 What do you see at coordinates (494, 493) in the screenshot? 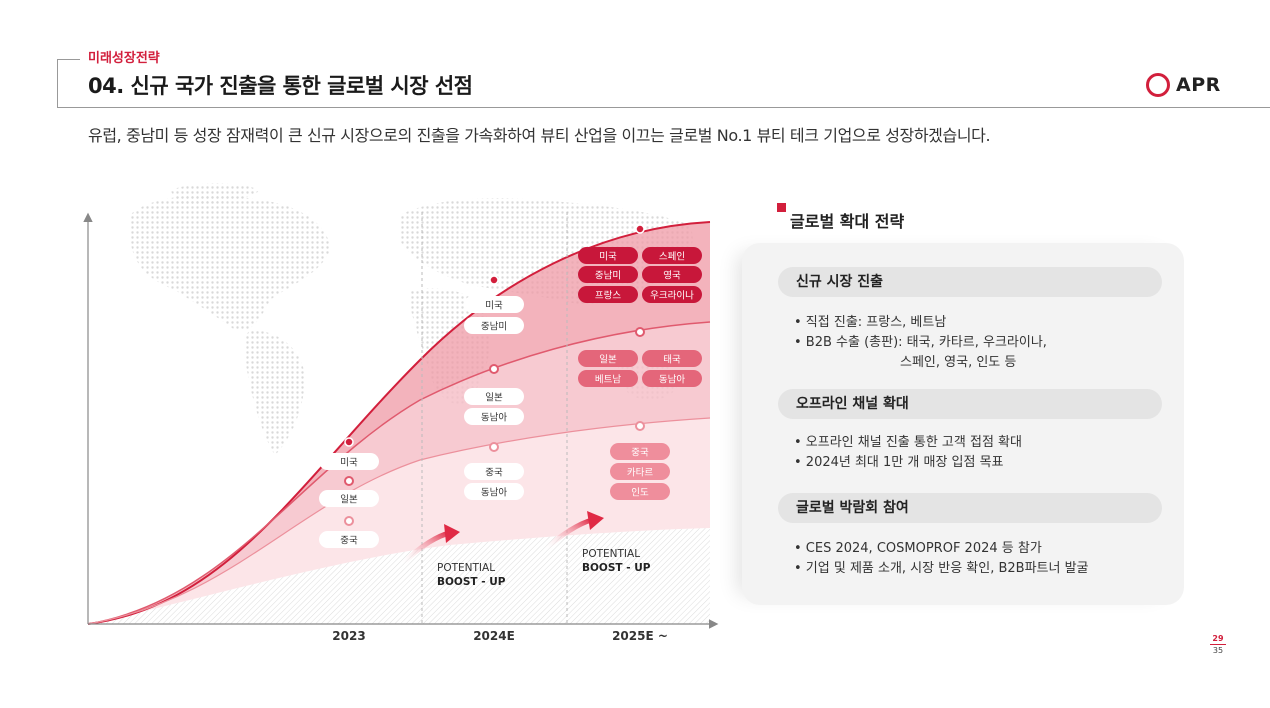
I see `tag-2024-low-1: 동남아` at bounding box center [494, 493].